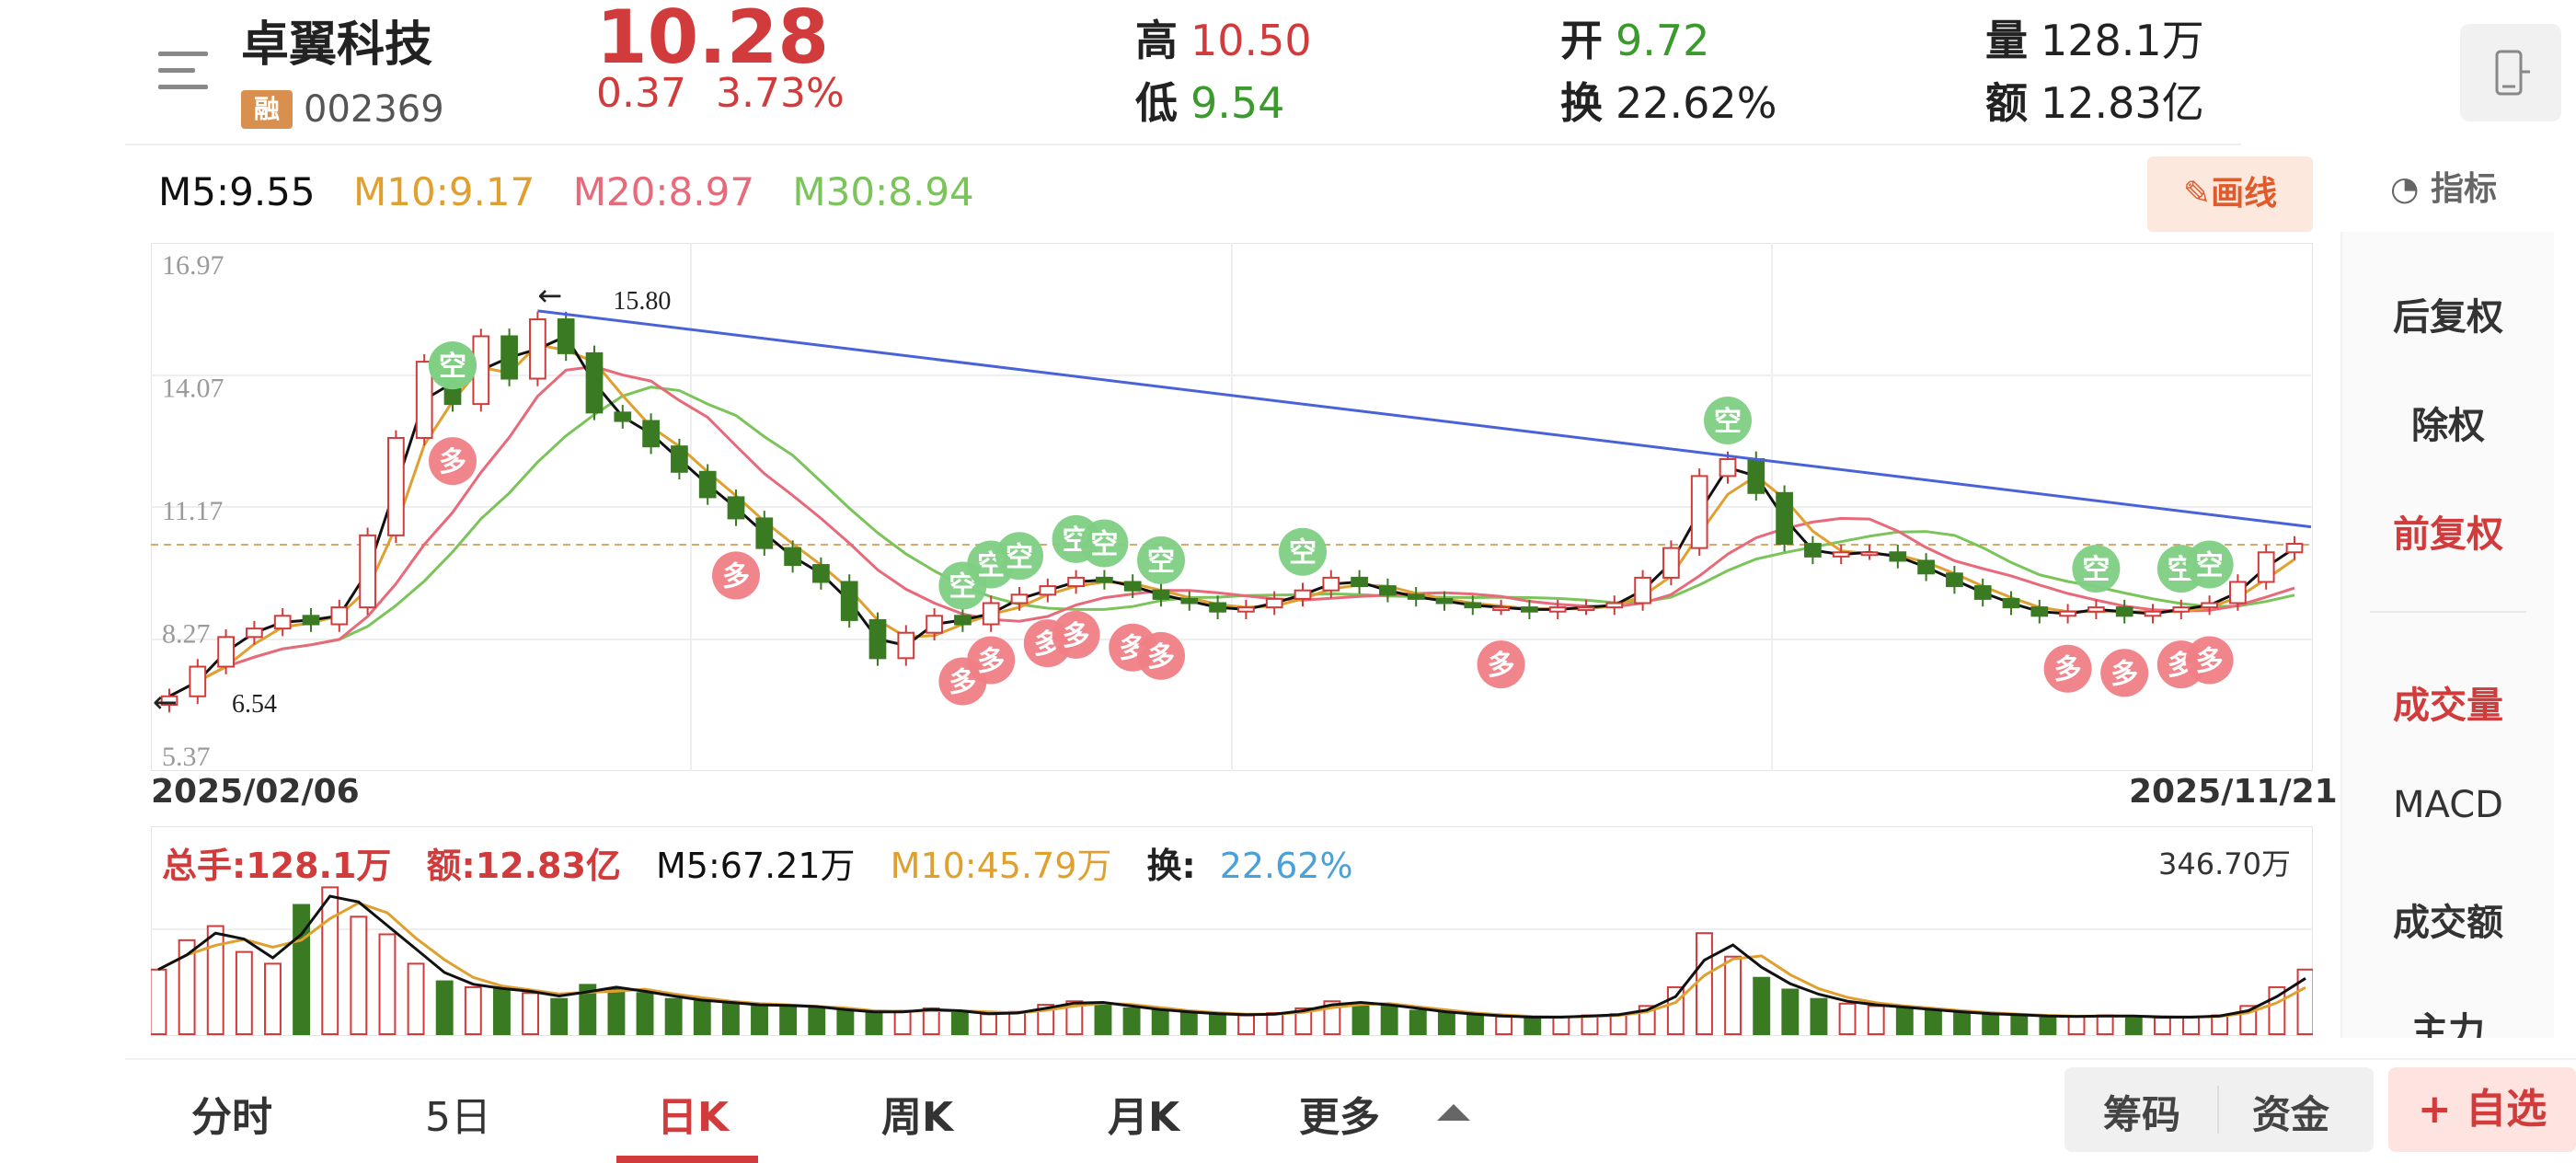  I want to click on tab-5day: 5日, so click(458, 1117).